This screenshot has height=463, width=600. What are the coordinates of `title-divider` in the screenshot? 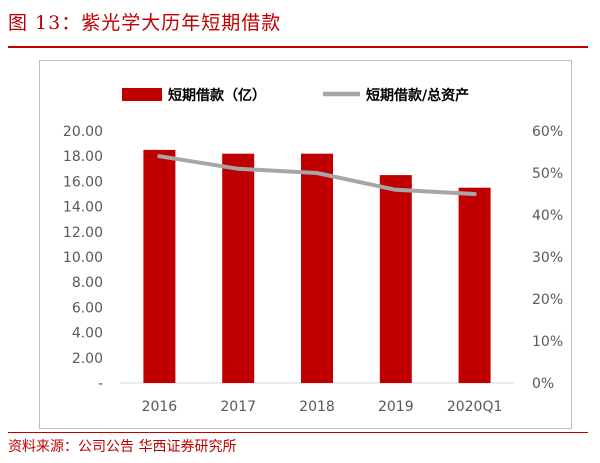 It's located at (298, 47).